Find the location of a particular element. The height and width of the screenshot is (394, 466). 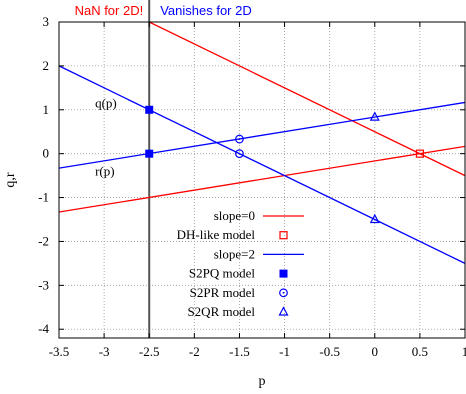

y-tick-labels: -4 -3 -2 -1 0 1 2 3 is located at coordinates (43, 175).